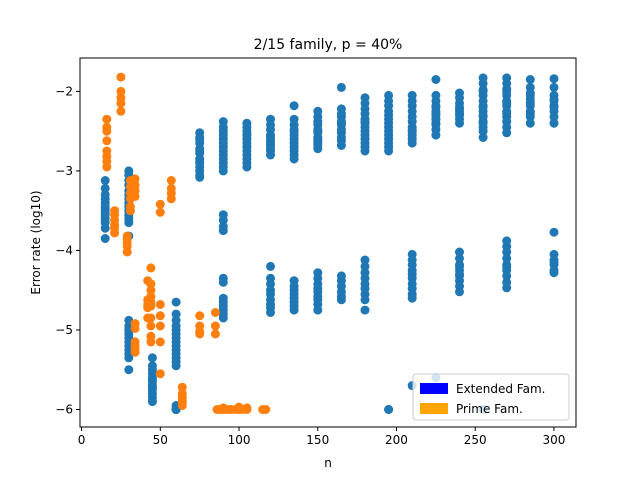  Describe the element at coordinates (36, 242) in the screenshot. I see `y-axis-label: Error rate (log10)` at that location.